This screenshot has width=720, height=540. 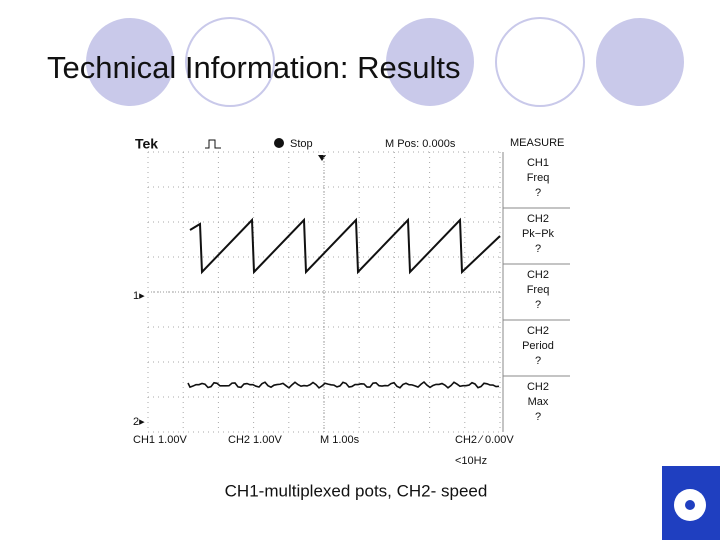 What do you see at coordinates (139, 296) in the screenshot?
I see `marker: 1▸` at bounding box center [139, 296].